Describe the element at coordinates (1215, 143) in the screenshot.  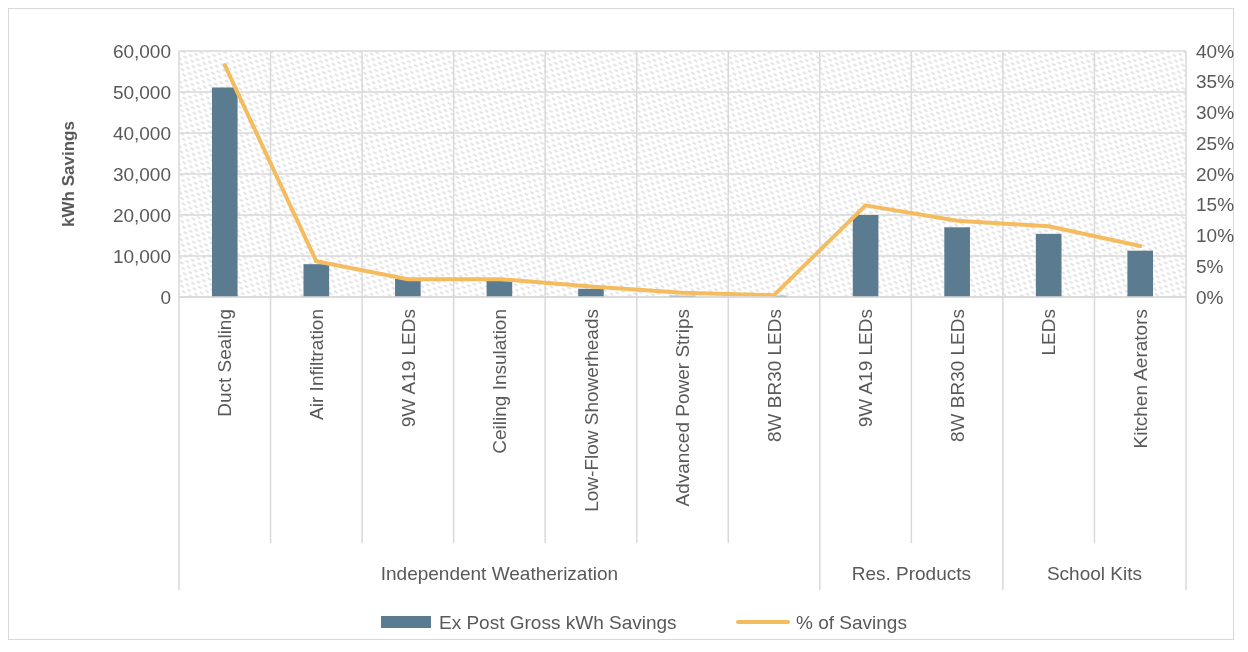
I see `y2-tick-label: 25%` at that location.